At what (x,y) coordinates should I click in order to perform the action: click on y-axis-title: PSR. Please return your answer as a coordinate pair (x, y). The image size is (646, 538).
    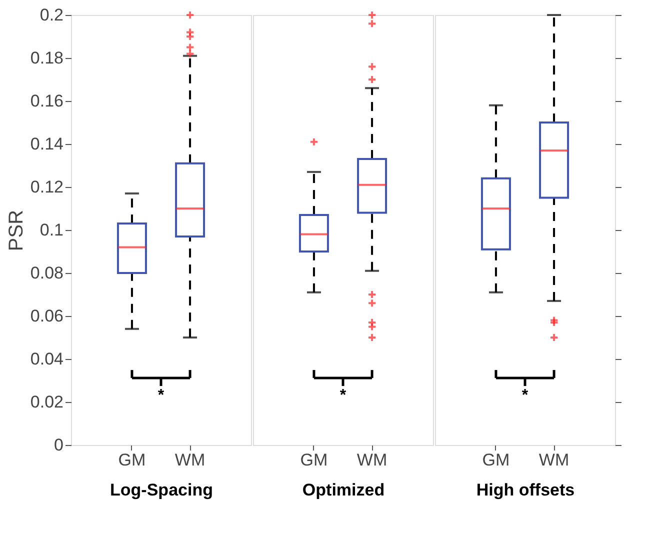
    Looking at the image, I should click on (16, 231).